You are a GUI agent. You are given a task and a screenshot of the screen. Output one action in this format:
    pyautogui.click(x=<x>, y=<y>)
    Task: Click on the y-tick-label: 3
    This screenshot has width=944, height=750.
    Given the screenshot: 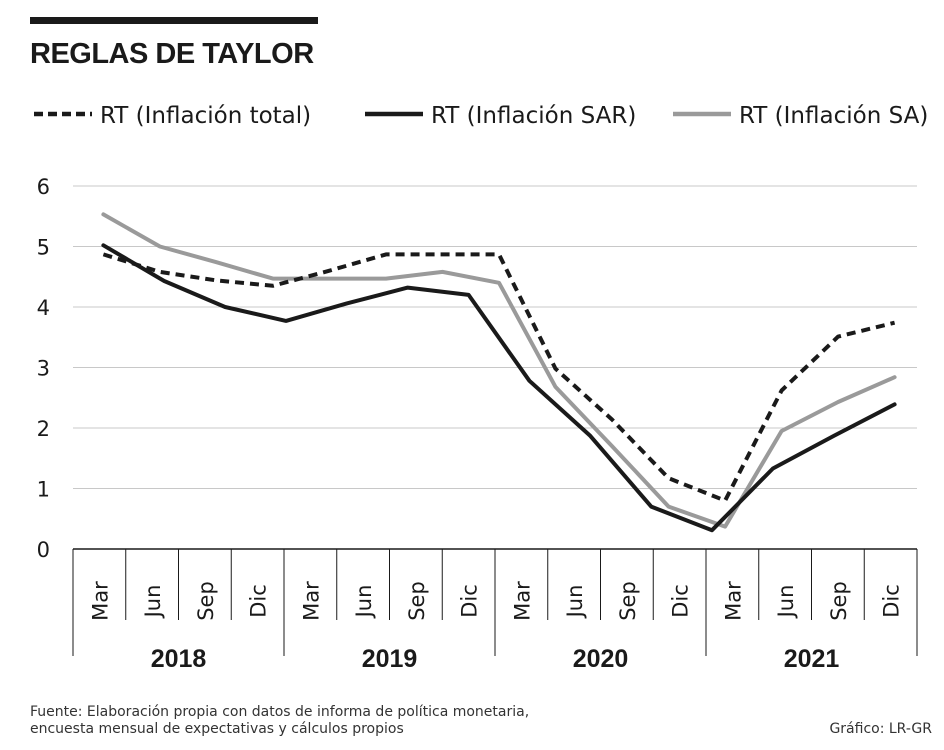 What is the action you would take?
    pyautogui.click(x=43, y=369)
    